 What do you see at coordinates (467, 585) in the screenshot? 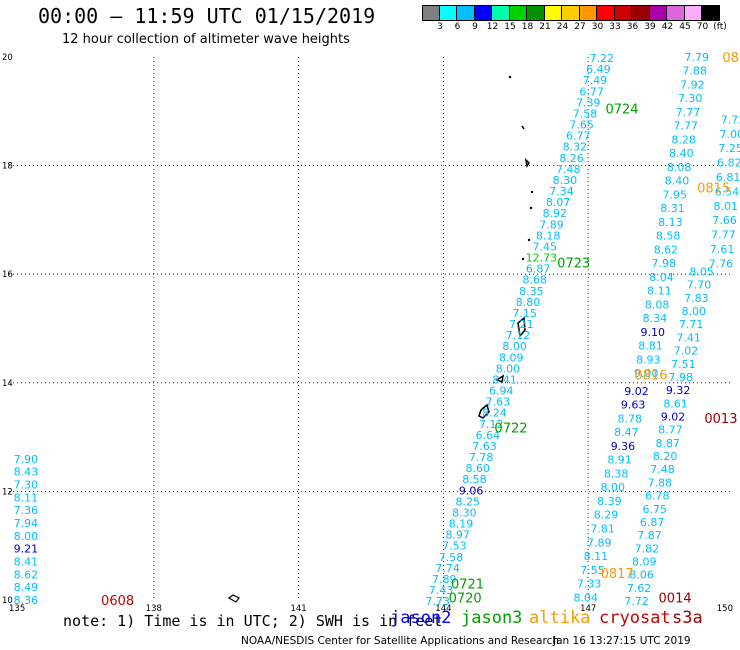
I see `pass-label: 0721` at bounding box center [467, 585].